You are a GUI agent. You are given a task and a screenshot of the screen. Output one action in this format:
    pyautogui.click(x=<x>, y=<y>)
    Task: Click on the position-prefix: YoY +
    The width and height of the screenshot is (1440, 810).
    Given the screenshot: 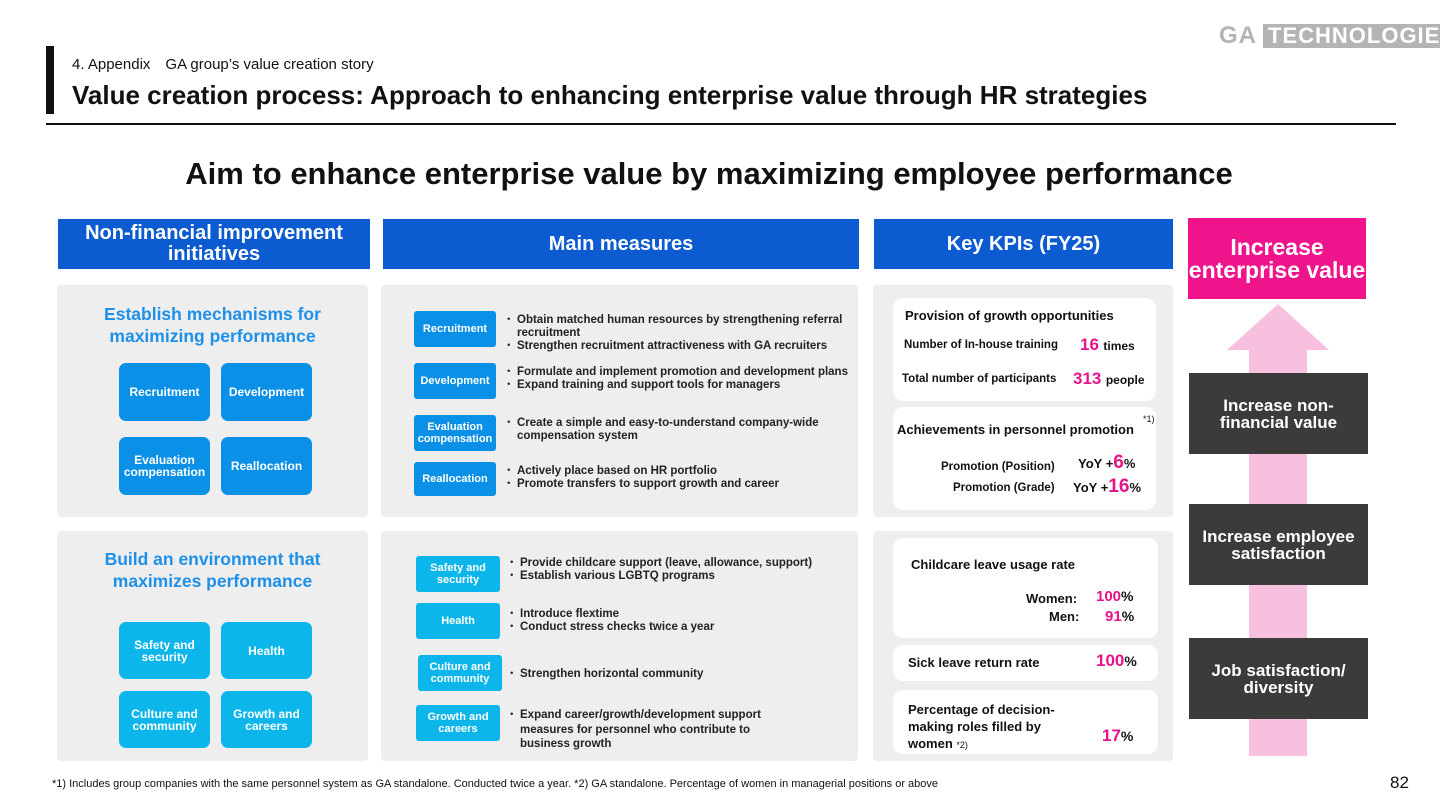 What is the action you would take?
    pyautogui.click(x=1096, y=463)
    